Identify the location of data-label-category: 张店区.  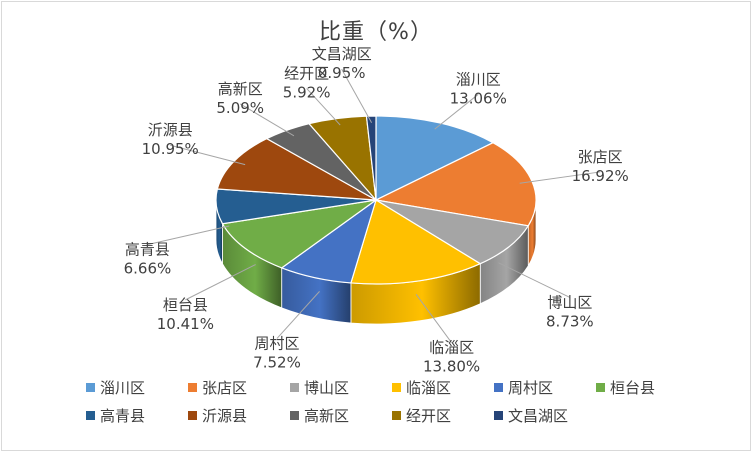
(600, 157).